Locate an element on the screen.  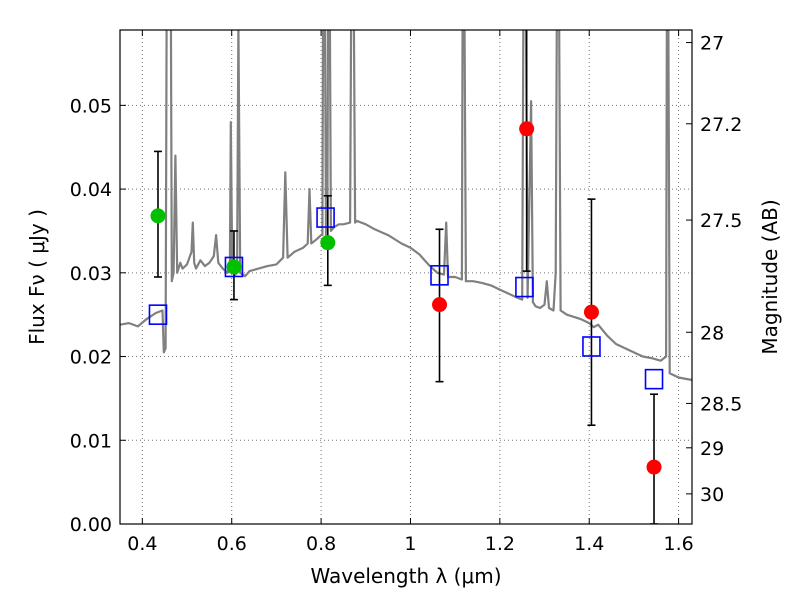
x-axis-label: Wavelength λ (μm) is located at coordinates (405, 576).